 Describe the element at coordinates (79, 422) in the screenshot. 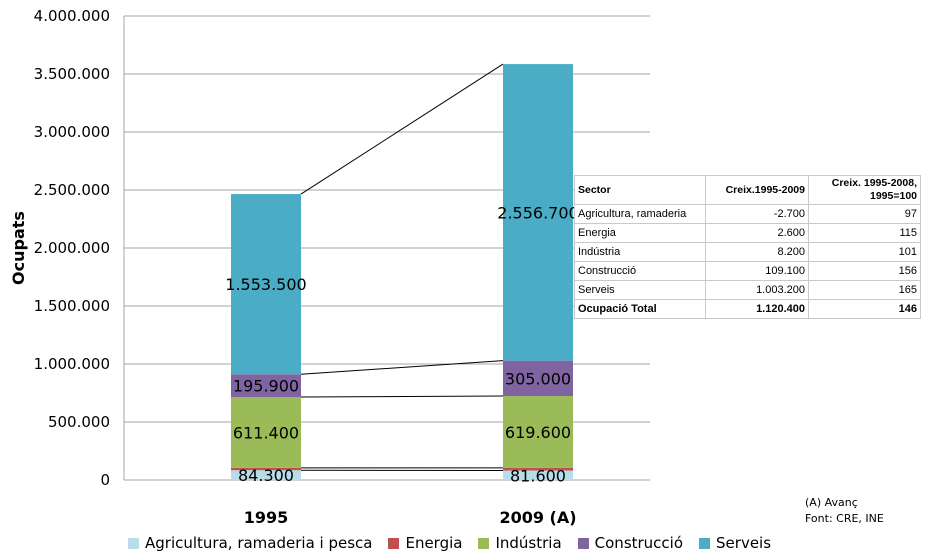

I see `y-tick-label: 500.000` at that location.